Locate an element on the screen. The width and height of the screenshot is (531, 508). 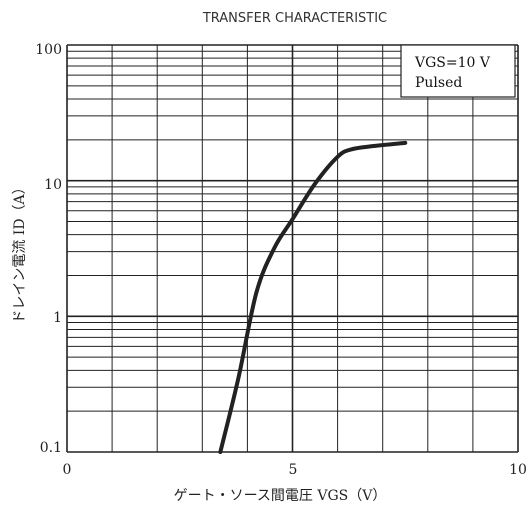
x-tick-label-10: 10 is located at coordinates (518, 470).